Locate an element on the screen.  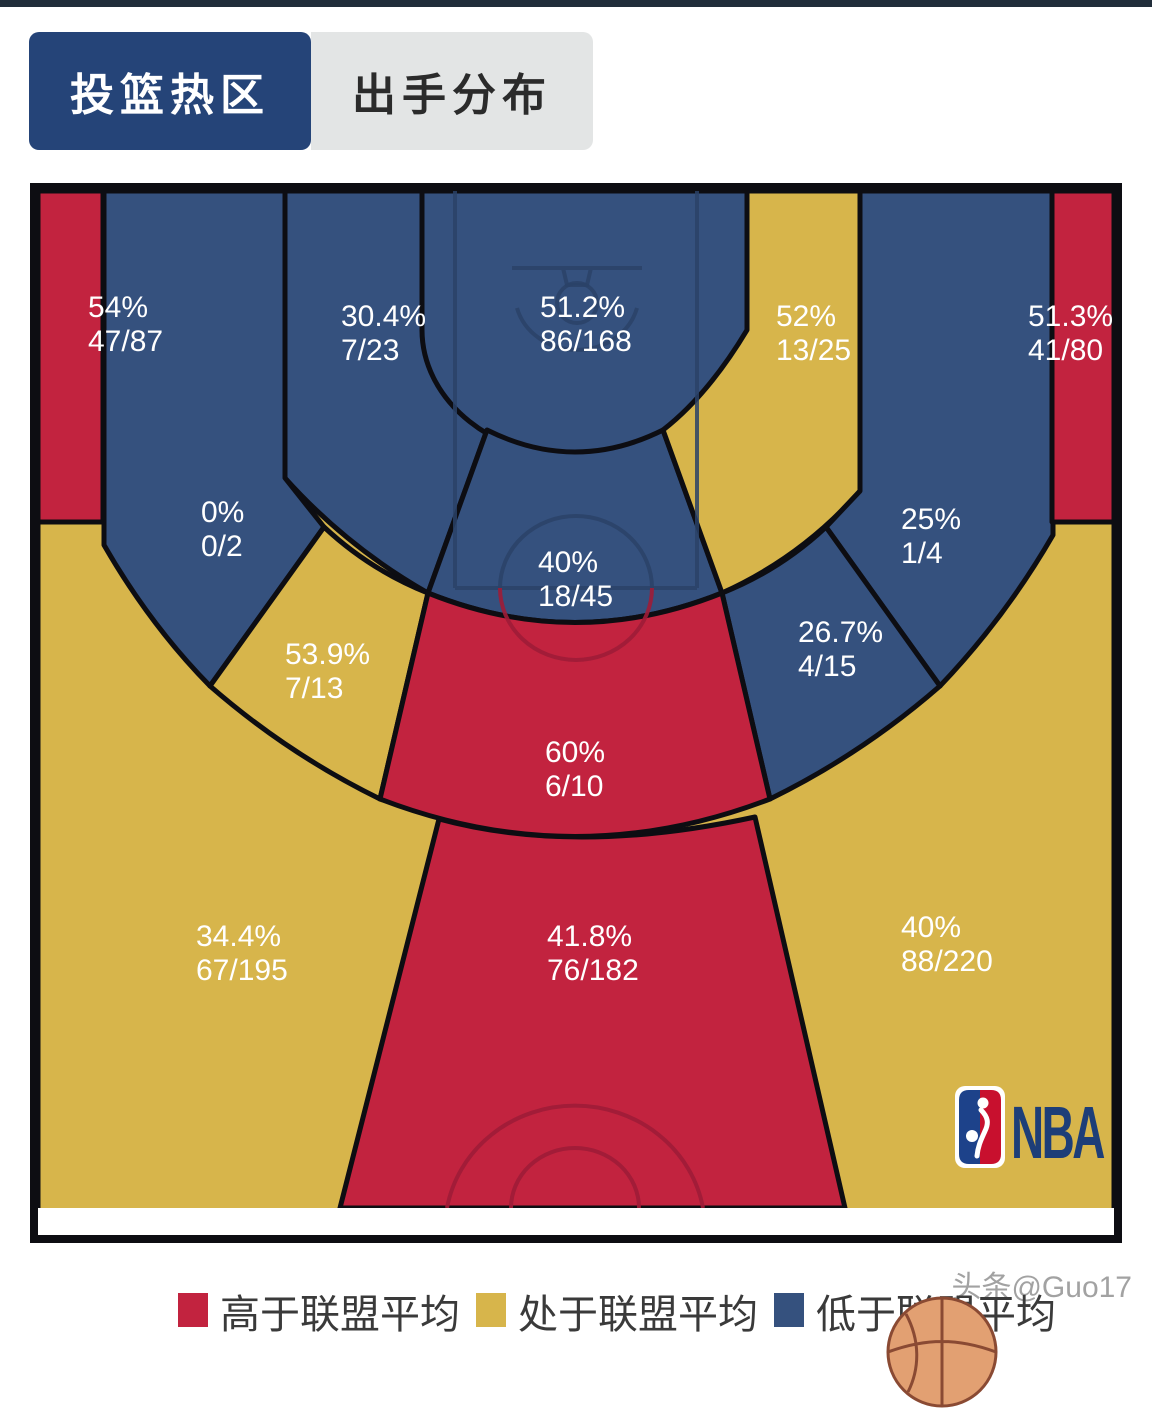
svg-text: 52% is located at coordinates (806, 316).